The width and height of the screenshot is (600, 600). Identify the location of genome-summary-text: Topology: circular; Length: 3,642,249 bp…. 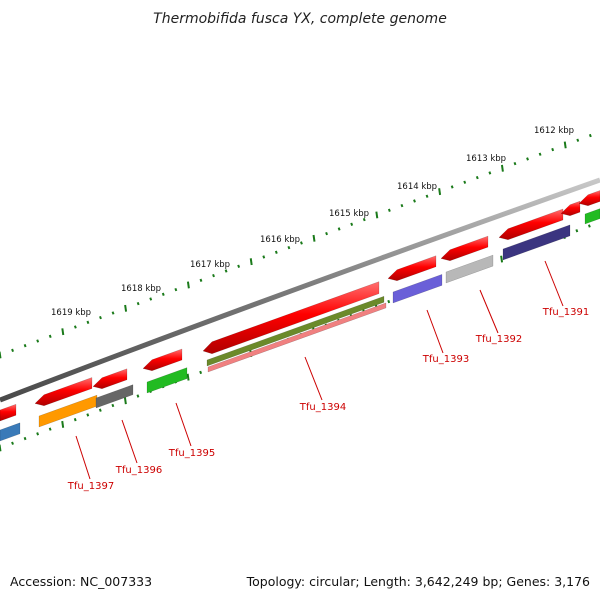
(418, 581).